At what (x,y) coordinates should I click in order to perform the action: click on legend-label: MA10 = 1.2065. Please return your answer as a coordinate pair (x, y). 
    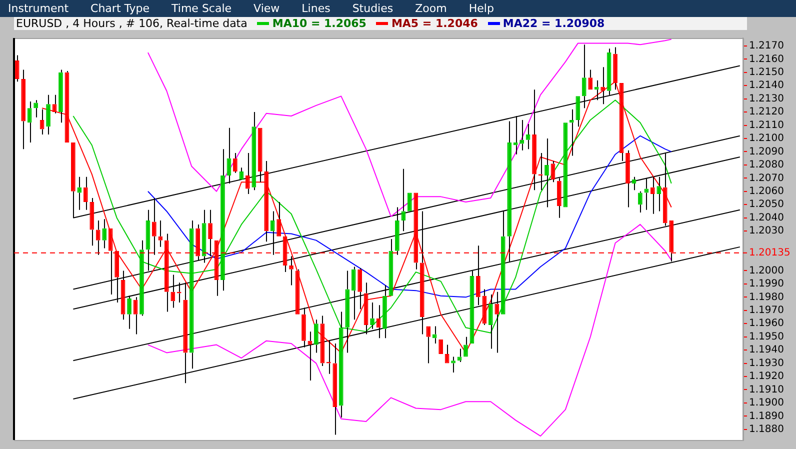
    Looking at the image, I should click on (319, 23).